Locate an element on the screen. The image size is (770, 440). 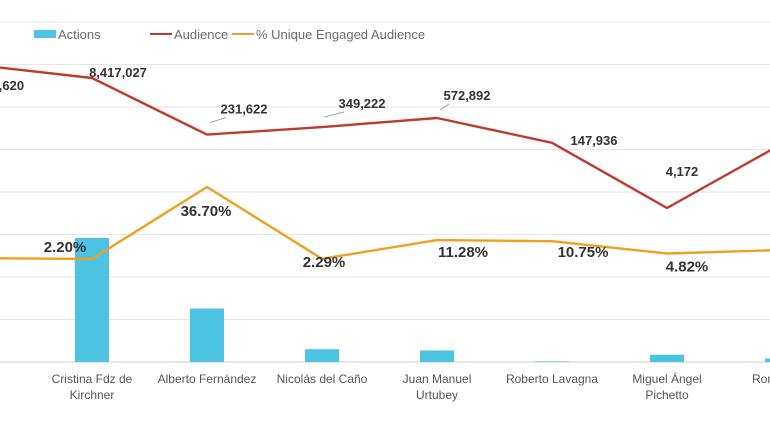
bar-actions-miguel-angel-pichetto is located at coordinates (667, 358).